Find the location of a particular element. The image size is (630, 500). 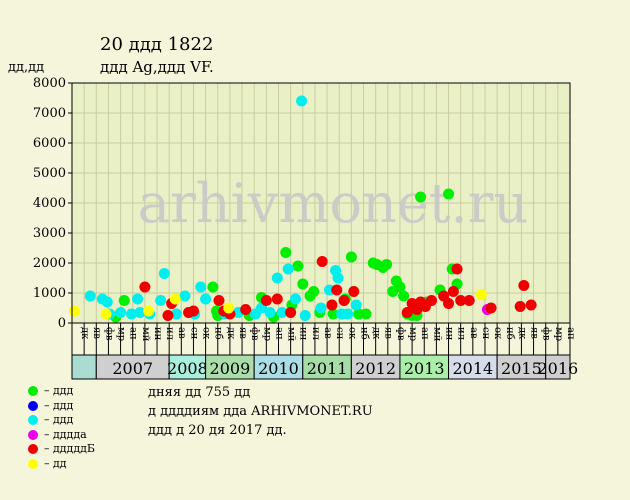

y-tick-label: 8000 is located at coordinates (49, 83).